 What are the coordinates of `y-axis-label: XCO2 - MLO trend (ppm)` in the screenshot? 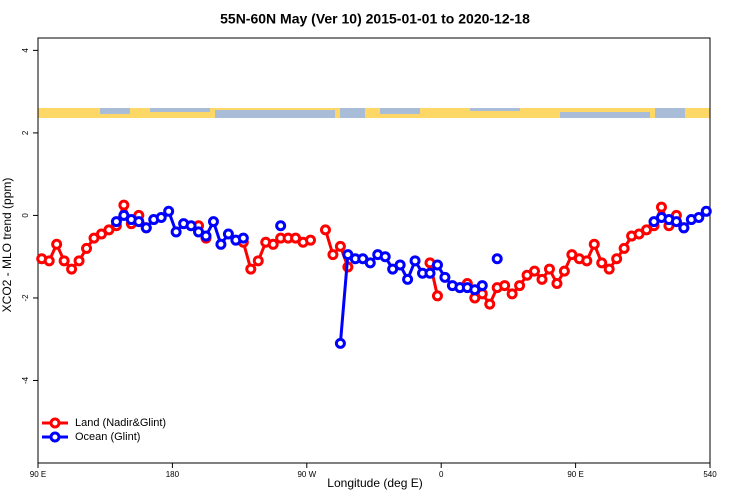 It's located at (7, 245).